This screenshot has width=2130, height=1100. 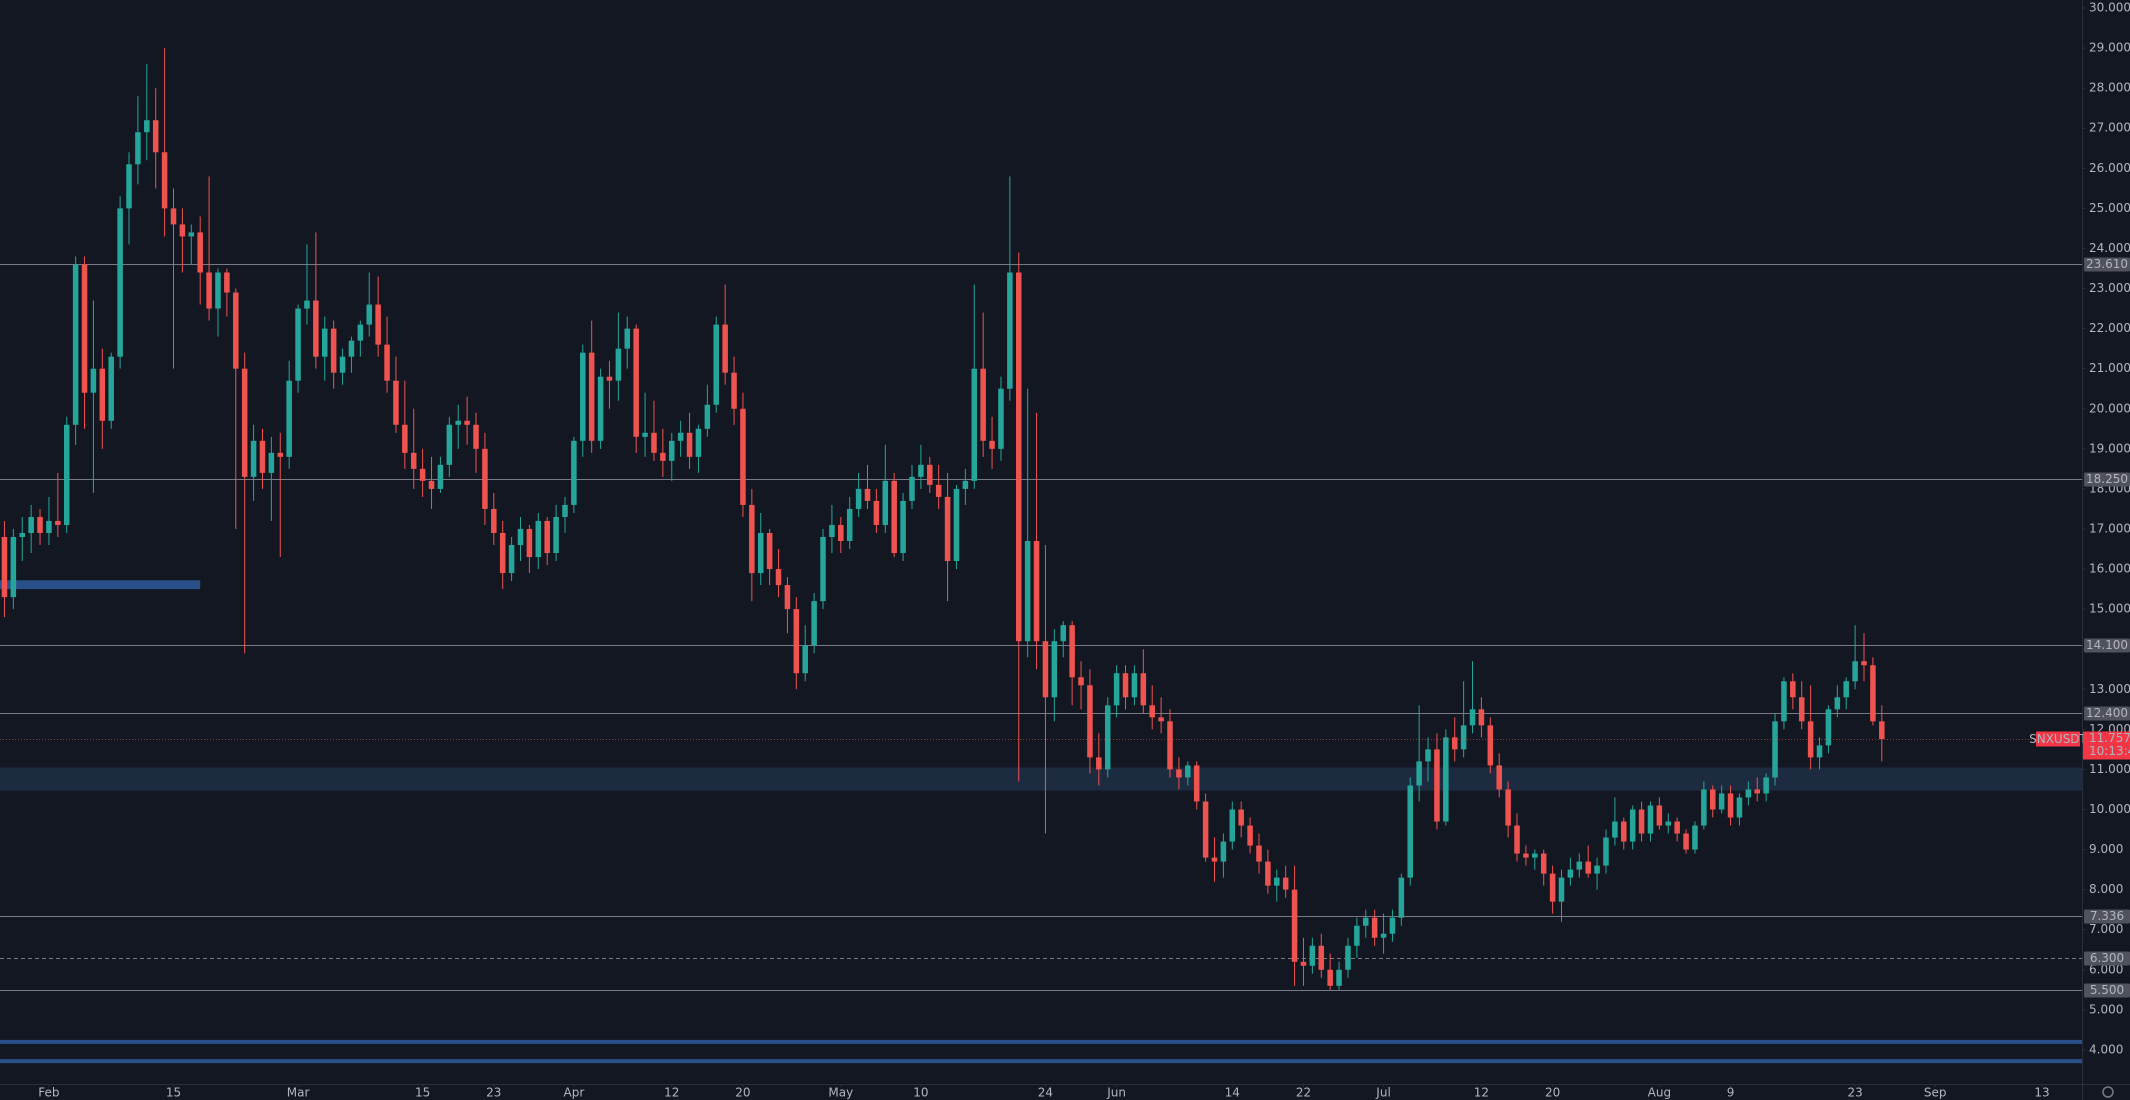 I want to click on x-tick-label: May, so click(x=840, y=1093).